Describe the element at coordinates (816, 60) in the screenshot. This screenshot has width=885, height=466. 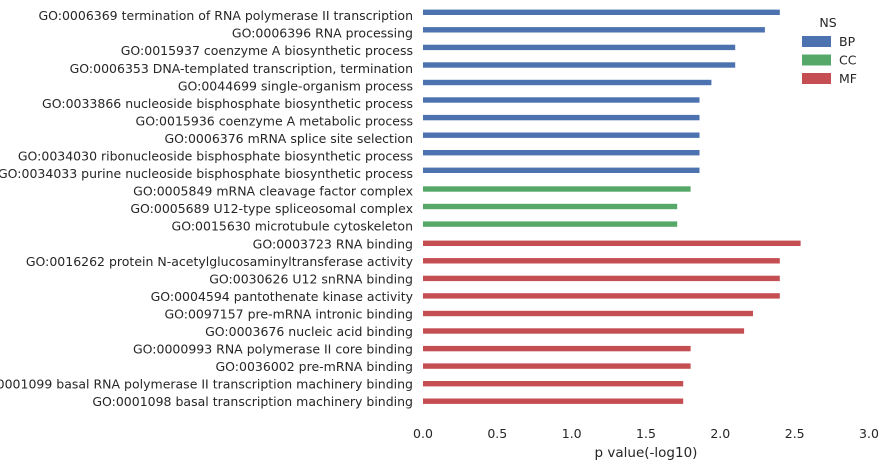
I see `legend-swatch-cc` at that location.